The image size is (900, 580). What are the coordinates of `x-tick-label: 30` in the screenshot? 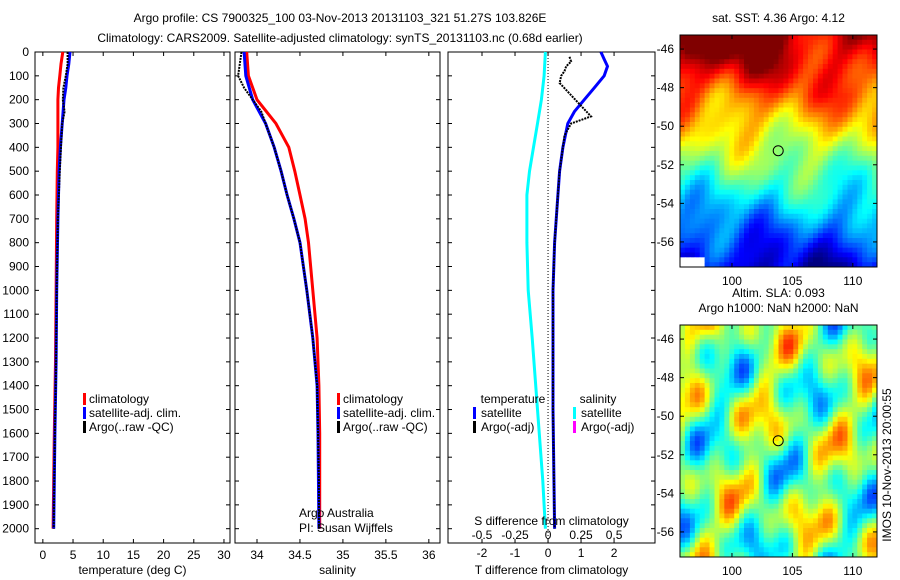 It's located at (224, 555).